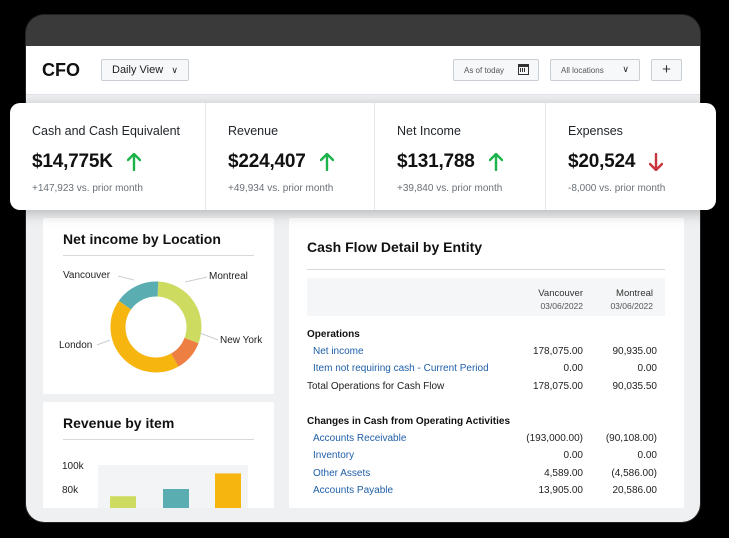  What do you see at coordinates (360, 438) in the screenshot?
I see `row-label-link: Accounts Receivable` at bounding box center [360, 438].